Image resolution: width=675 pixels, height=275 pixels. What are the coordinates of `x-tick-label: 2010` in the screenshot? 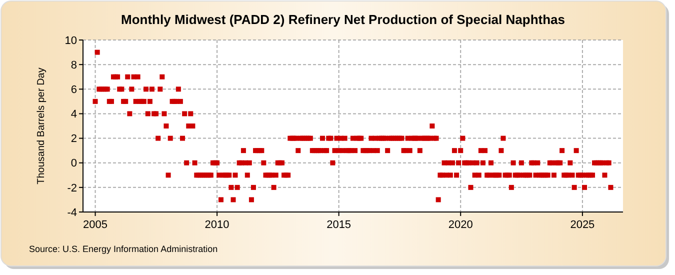 It's located at (217, 225).